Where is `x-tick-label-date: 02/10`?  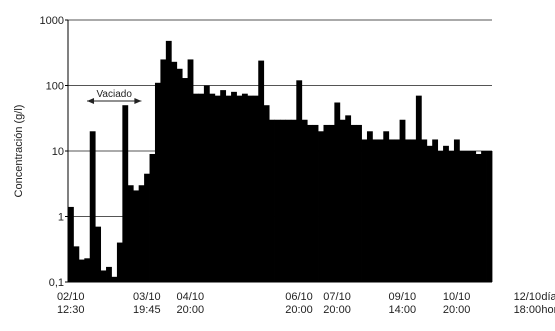 x-tick-label-date: 02/10 is located at coordinates (71, 297).